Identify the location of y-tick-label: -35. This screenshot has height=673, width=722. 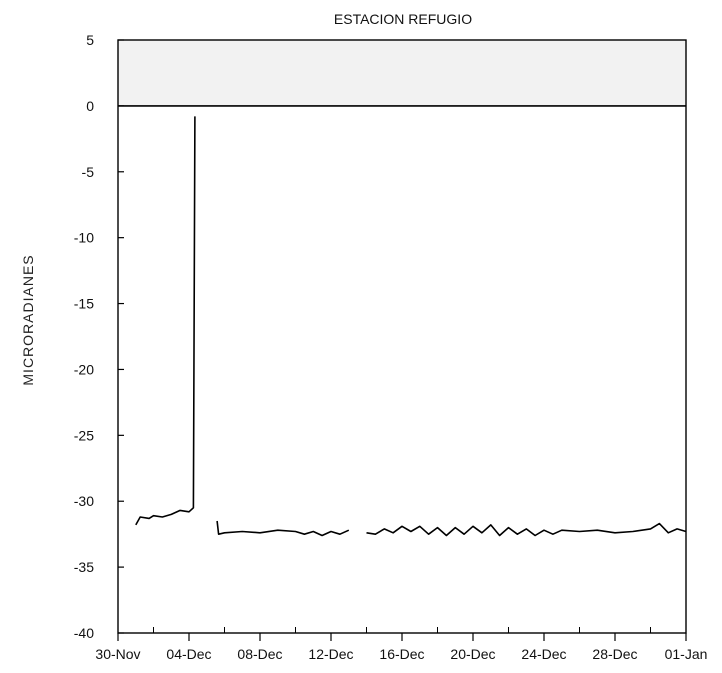
(84, 567).